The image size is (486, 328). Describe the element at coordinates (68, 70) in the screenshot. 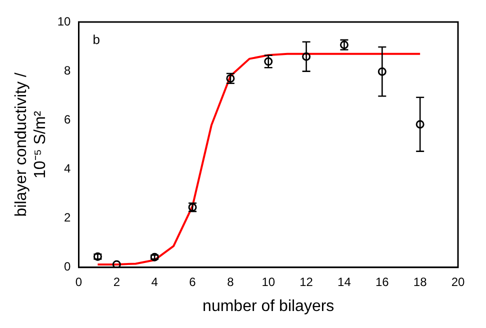

I see `y-tick-label: 8` at that location.